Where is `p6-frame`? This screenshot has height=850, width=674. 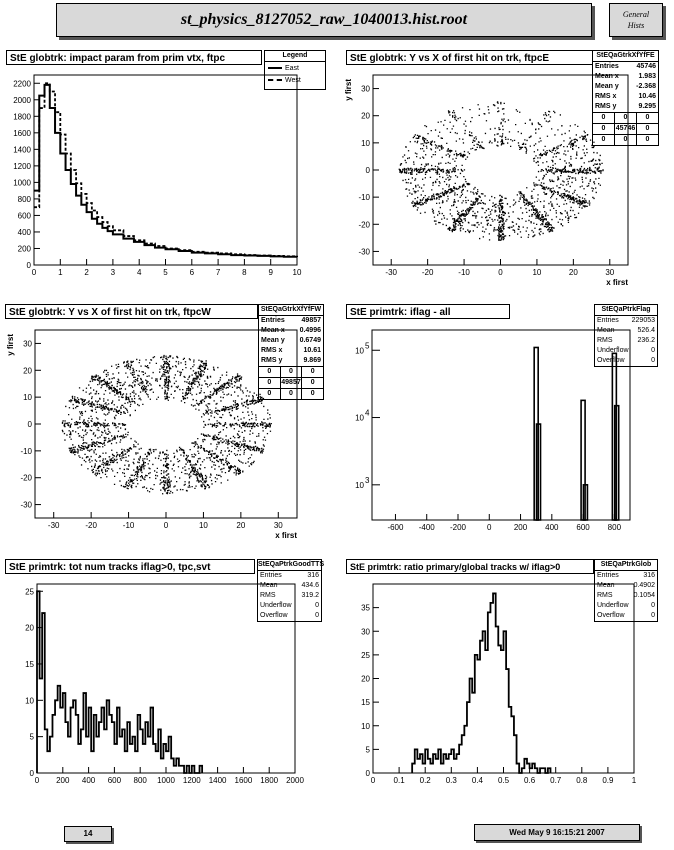 p6-frame is located at coordinates (503, 678).